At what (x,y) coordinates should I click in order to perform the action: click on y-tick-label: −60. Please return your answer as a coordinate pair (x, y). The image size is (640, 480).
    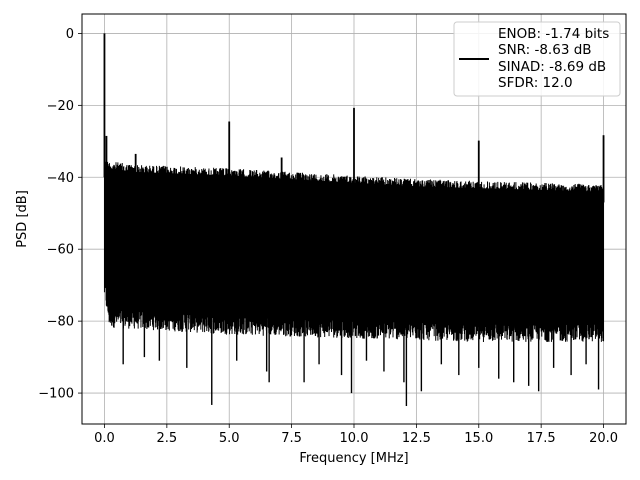
    Looking at the image, I should click on (60, 250).